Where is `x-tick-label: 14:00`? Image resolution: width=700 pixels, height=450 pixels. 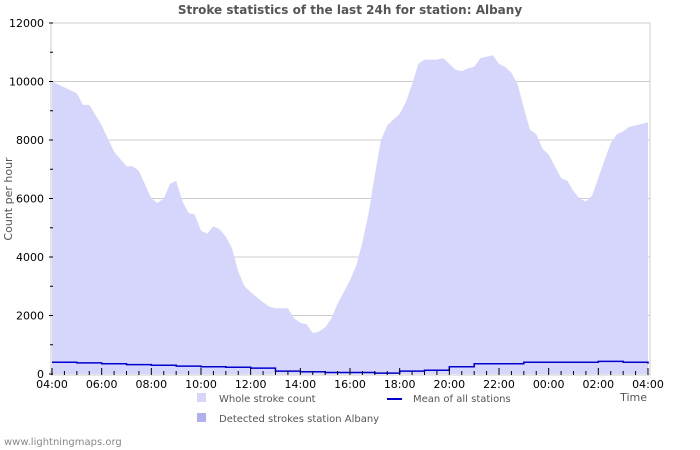
x-tick-label: 14:00 is located at coordinates (300, 384).